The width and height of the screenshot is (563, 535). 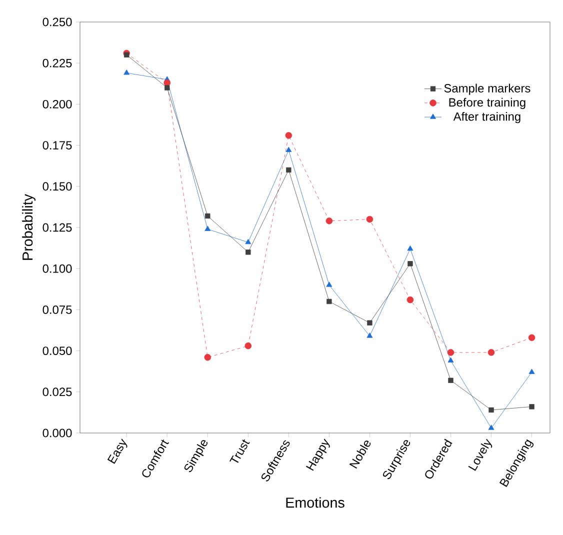 I want to click on x-axis-title: Emotions, so click(x=315, y=502).